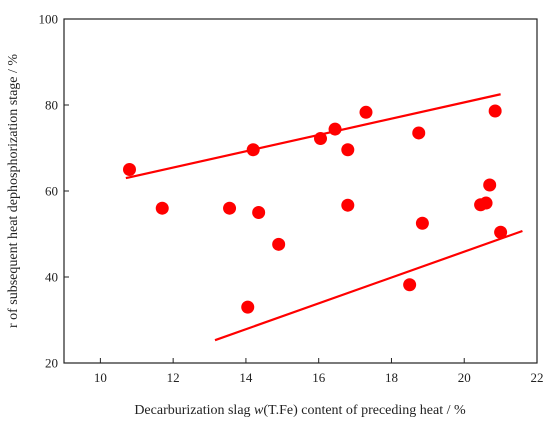  I want to click on x-tick-label: 16, so click(319, 377).